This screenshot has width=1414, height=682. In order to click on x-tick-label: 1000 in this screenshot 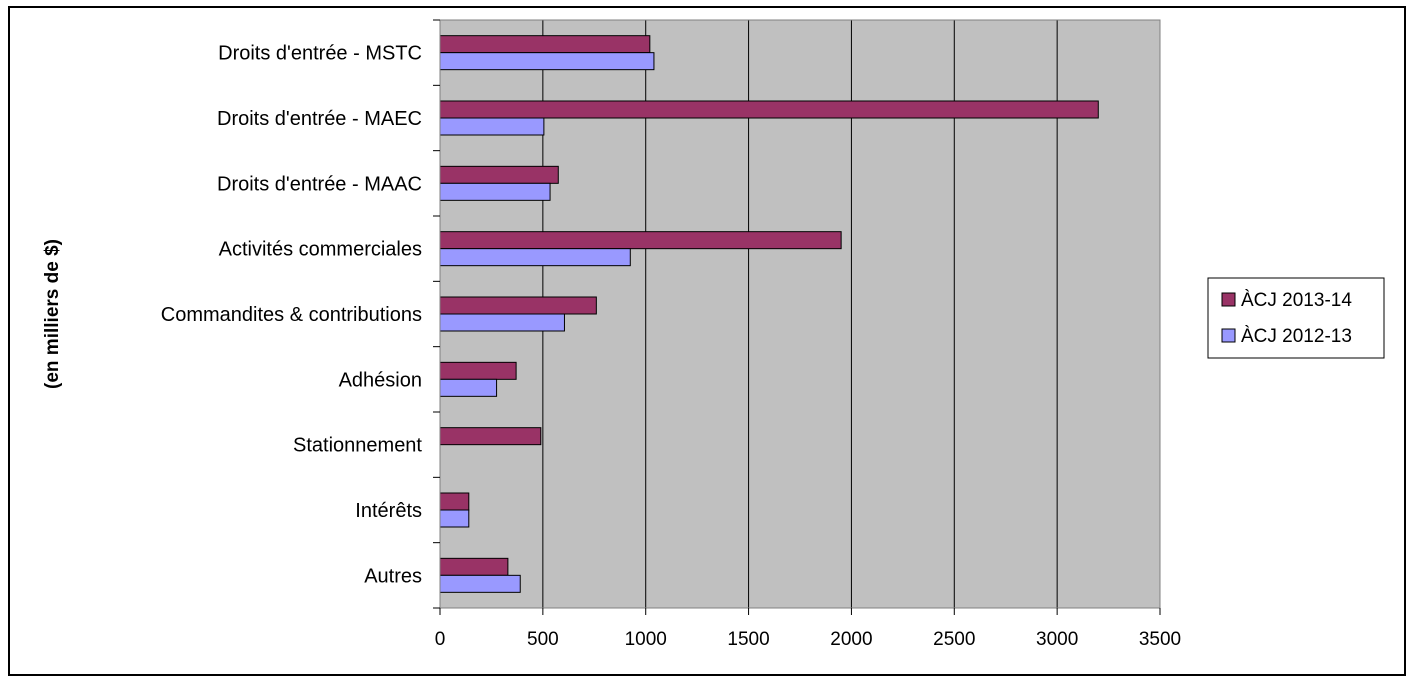, I will do `click(646, 639)`.